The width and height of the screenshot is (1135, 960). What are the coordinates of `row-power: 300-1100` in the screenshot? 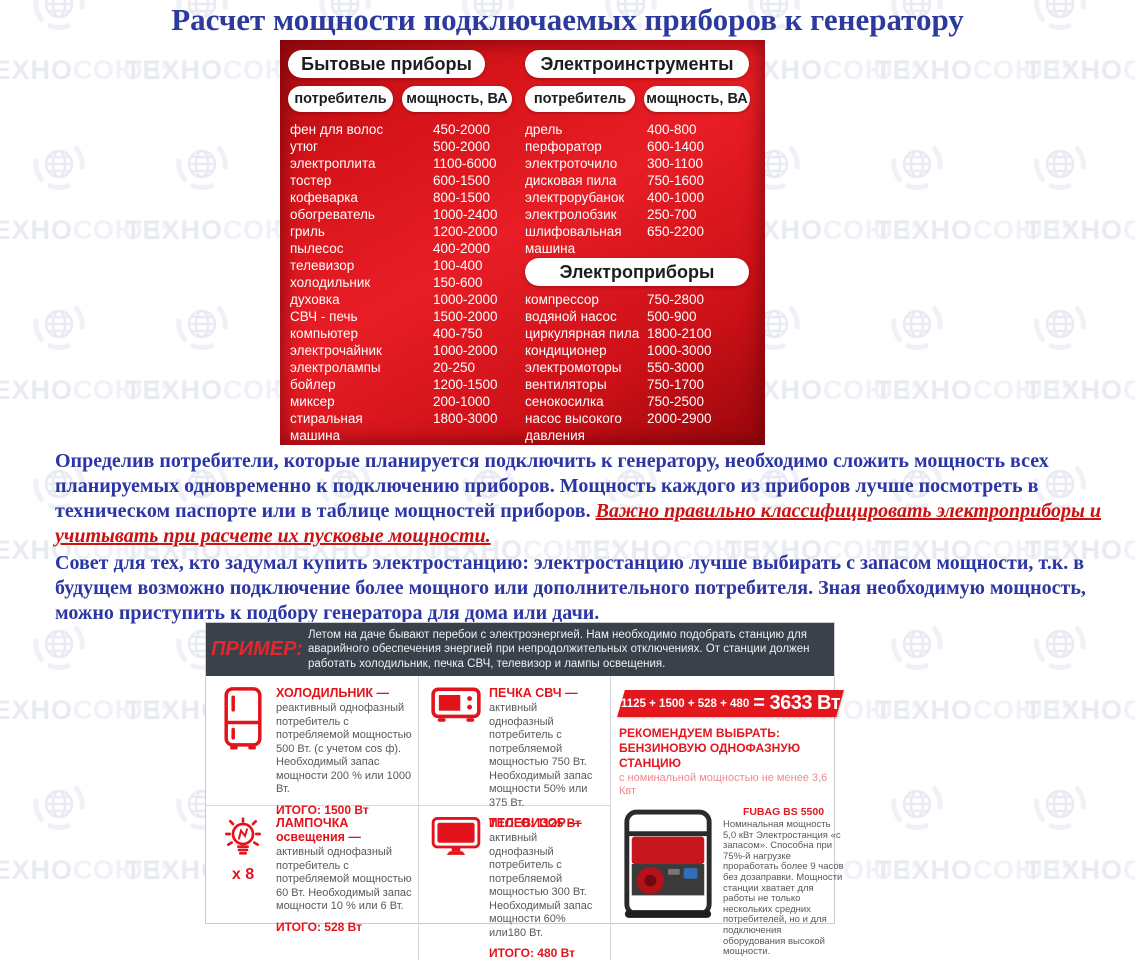 It's located at (675, 163).